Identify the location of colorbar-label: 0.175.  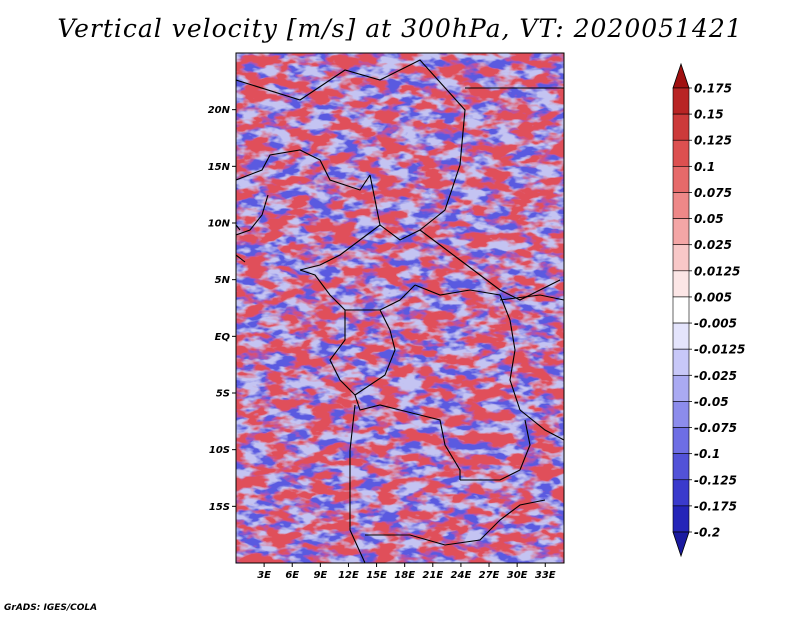
(713, 89).